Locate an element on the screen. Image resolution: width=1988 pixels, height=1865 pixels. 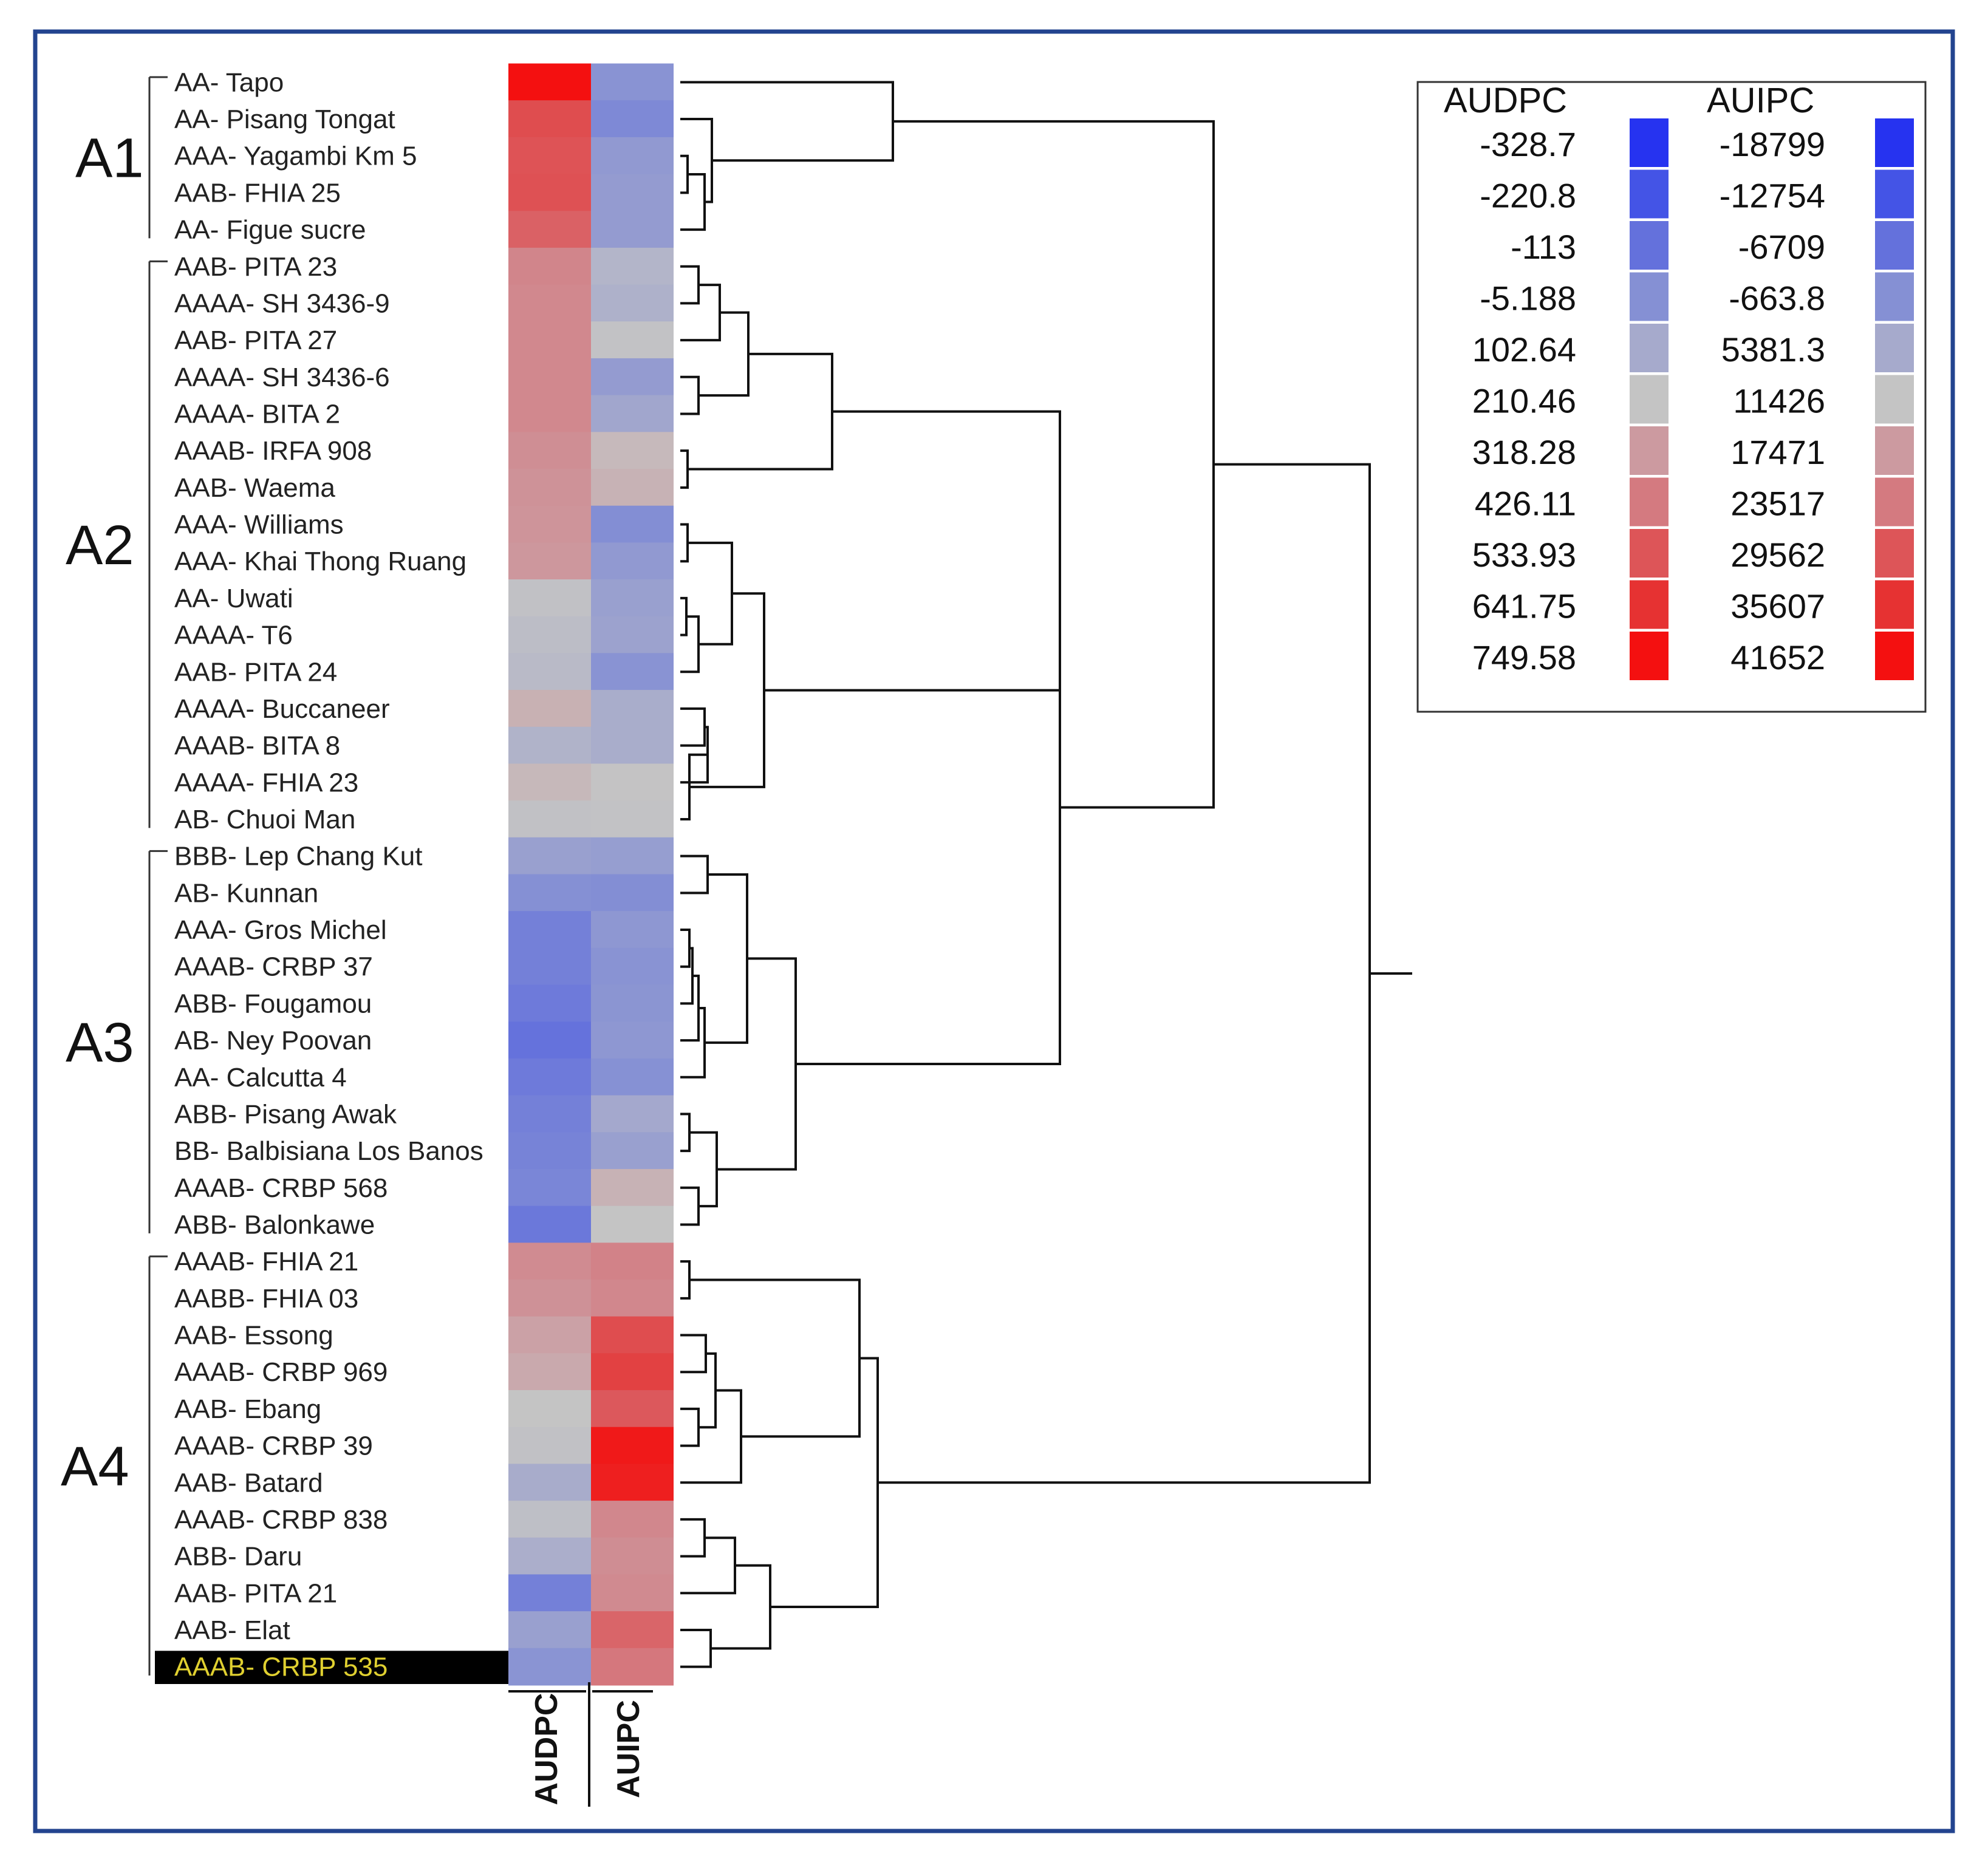
group-label: A3 is located at coordinates (100, 1043).